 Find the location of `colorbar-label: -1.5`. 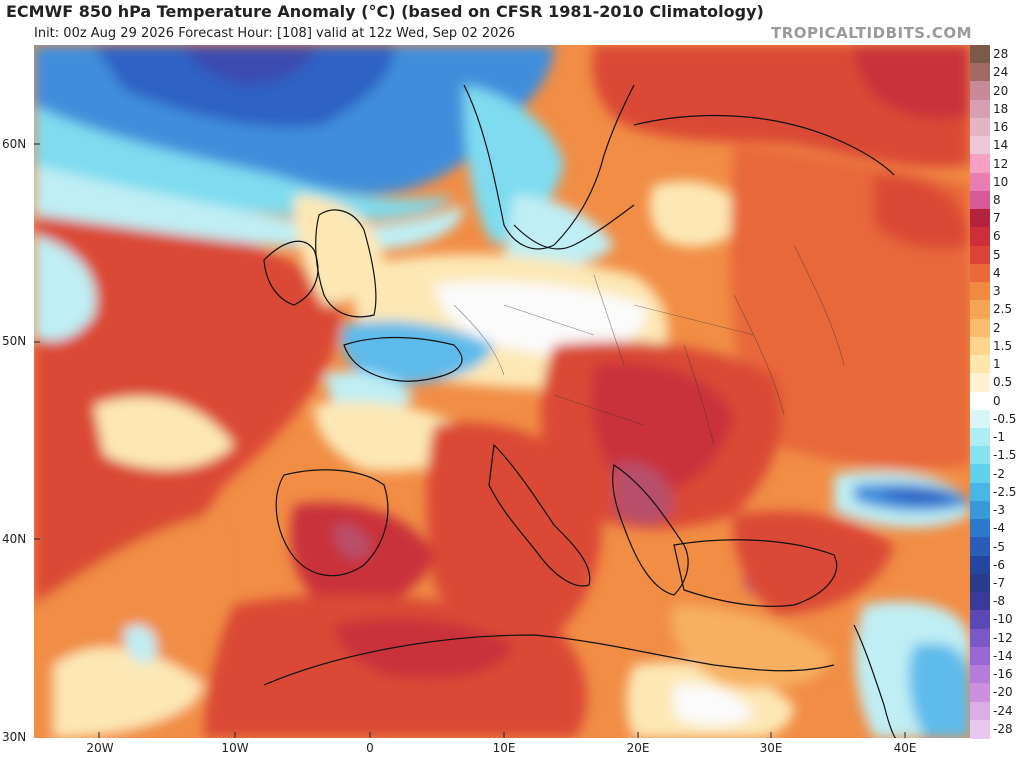

colorbar-label: -1.5 is located at coordinates (1005, 455).